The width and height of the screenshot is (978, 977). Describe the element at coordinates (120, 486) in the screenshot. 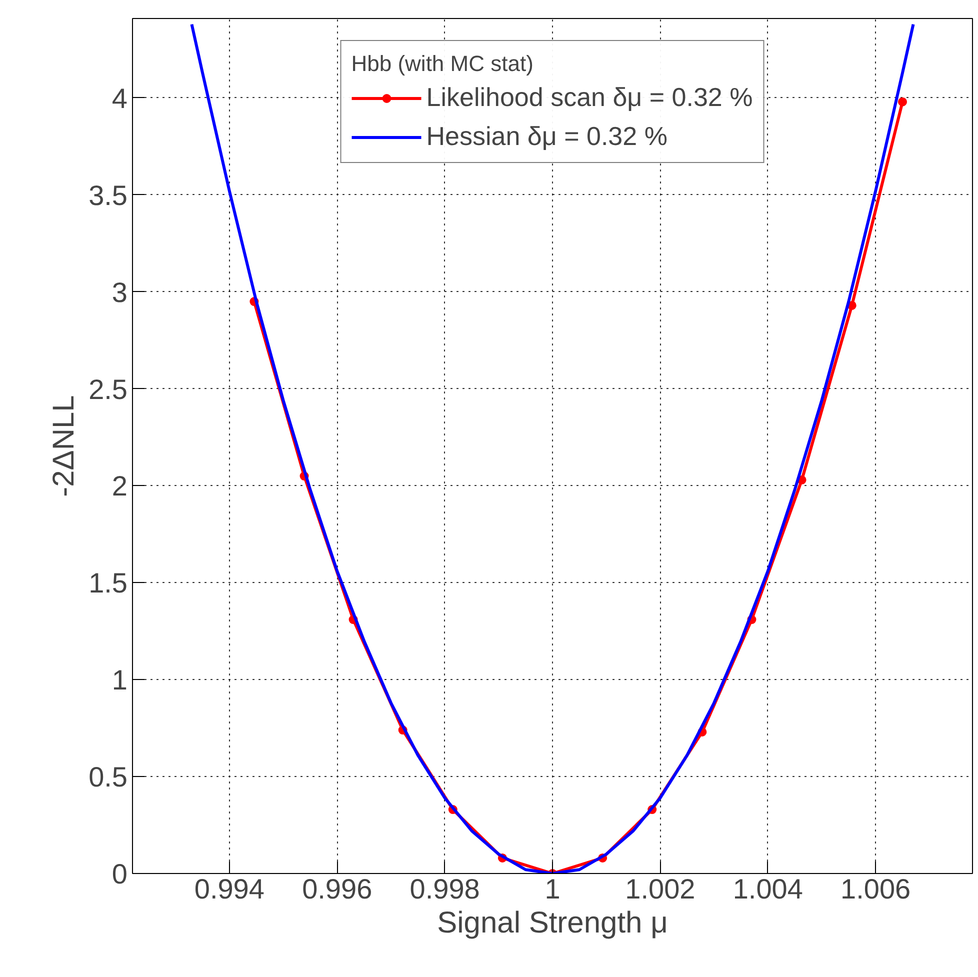

I see `y-tick-label: 2` at that location.